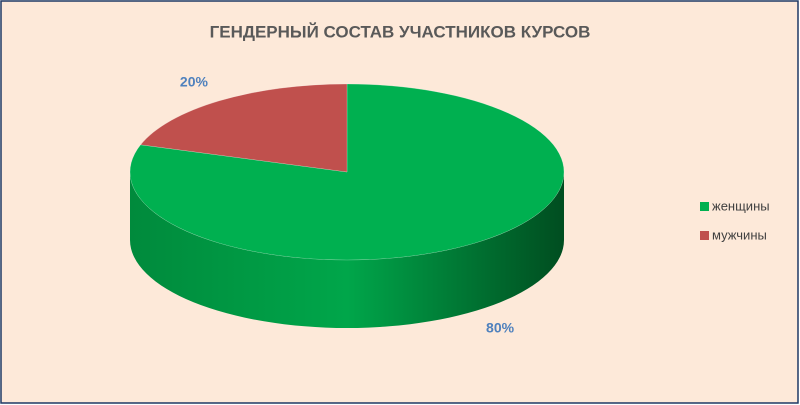  I want to click on chart-title: ГЕНДЕРНЫЙ СОСТАВ УЧАСТНИКОВ КУРСОВ, so click(400, 31).